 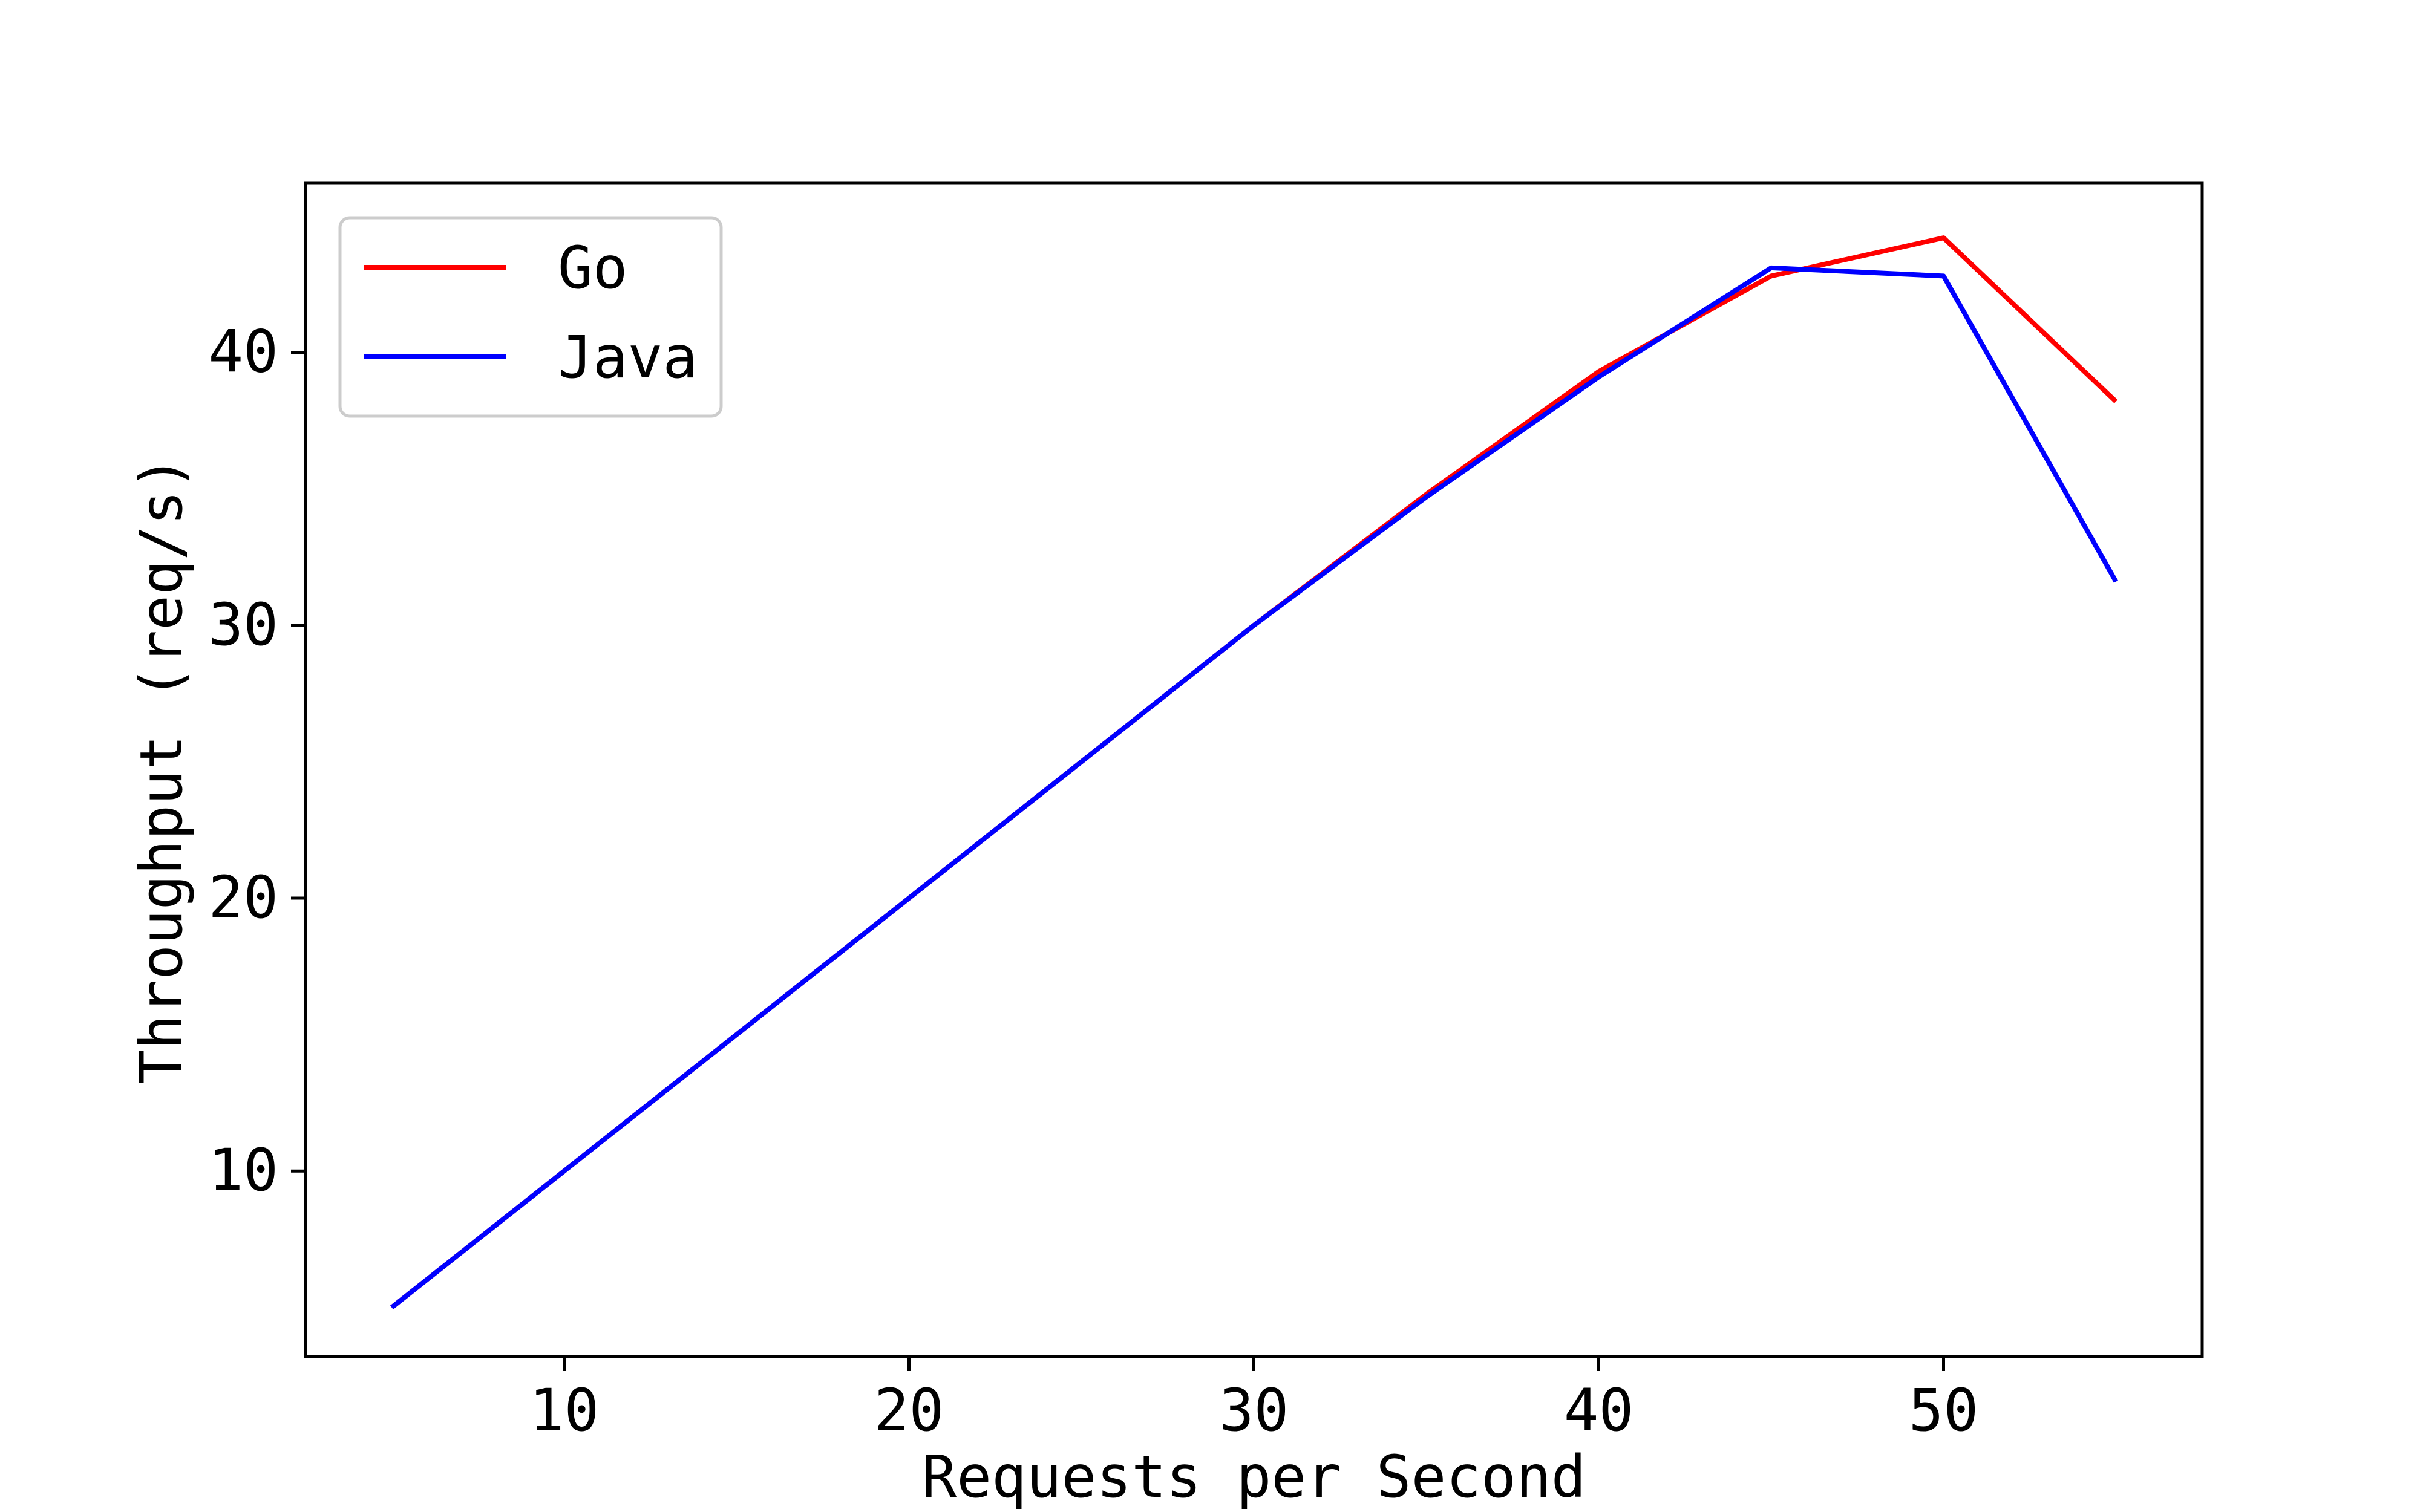 I want to click on y-tick-label: 20, so click(x=243, y=898).